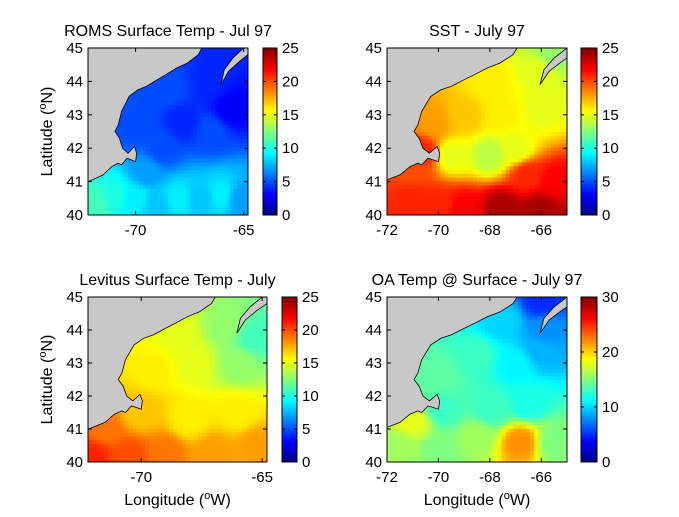 The width and height of the screenshot is (679, 517). Describe the element at coordinates (477, 31) in the screenshot. I see `panel-title: SST - July 97` at that location.